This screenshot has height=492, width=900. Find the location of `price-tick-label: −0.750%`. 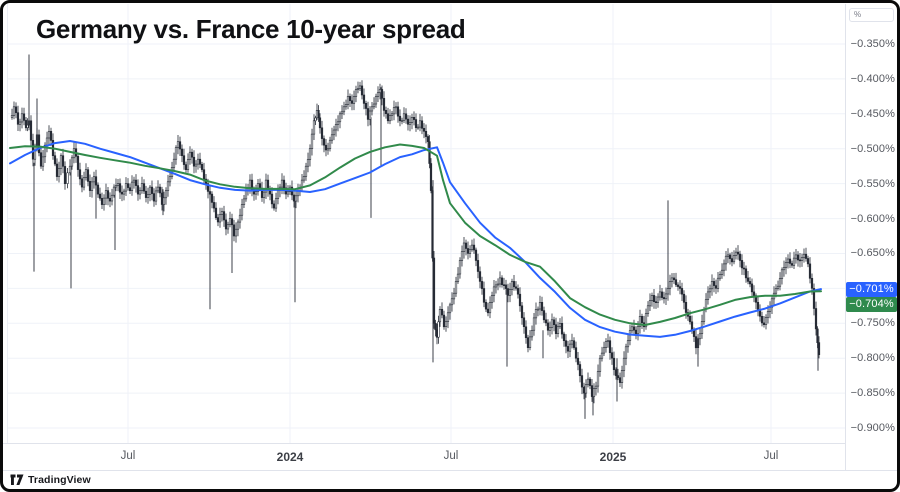

price-tick-label: −0.750% is located at coordinates (872, 323).